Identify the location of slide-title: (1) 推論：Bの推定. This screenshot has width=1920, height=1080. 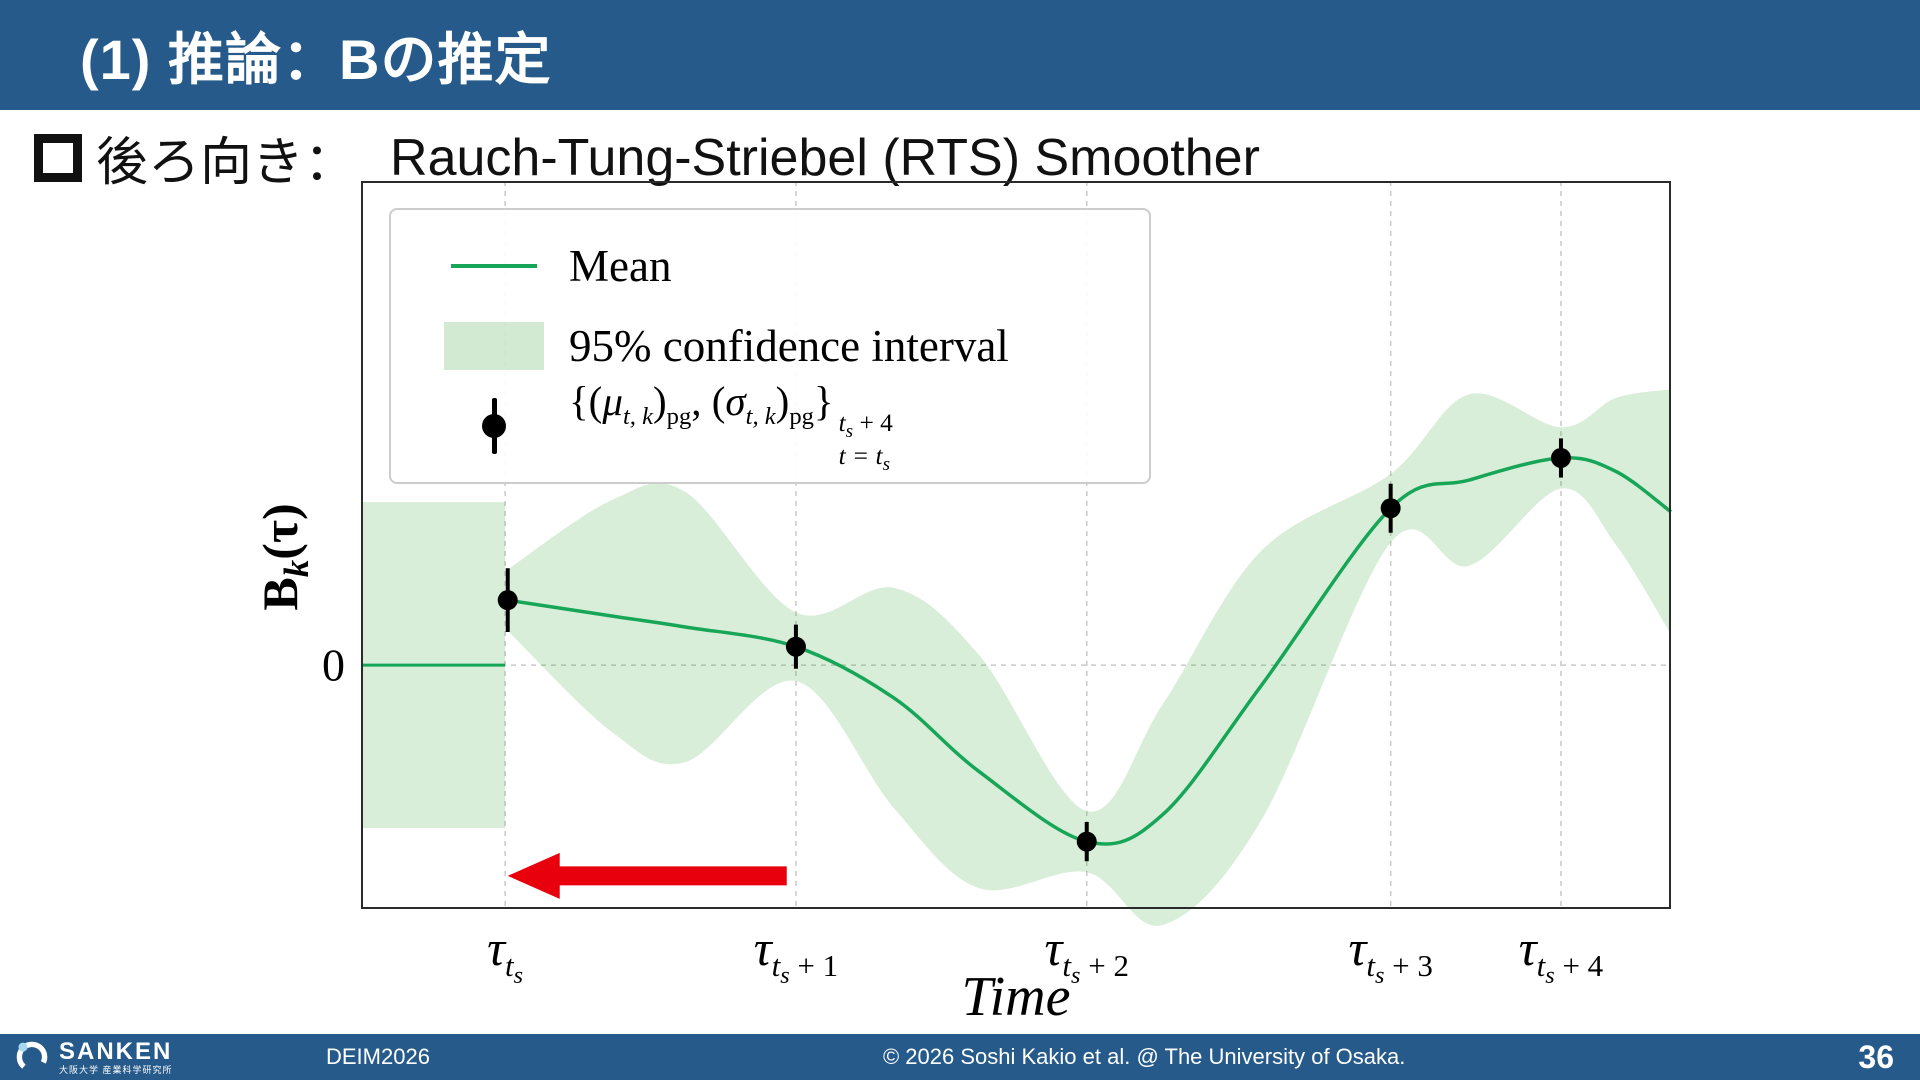
(316, 59).